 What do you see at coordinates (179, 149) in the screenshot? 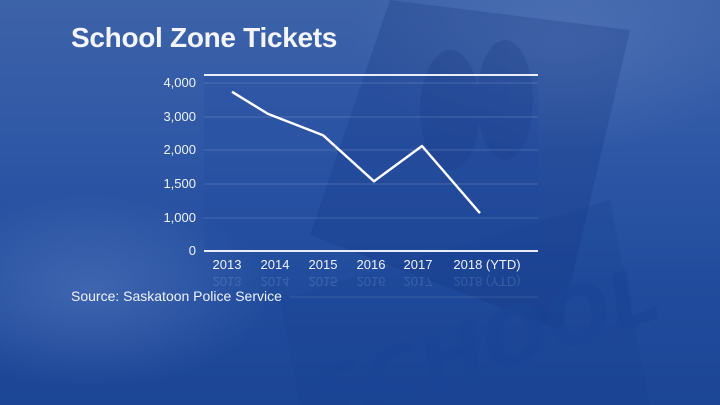
I see `y-tick-label: 2,000` at bounding box center [179, 149].